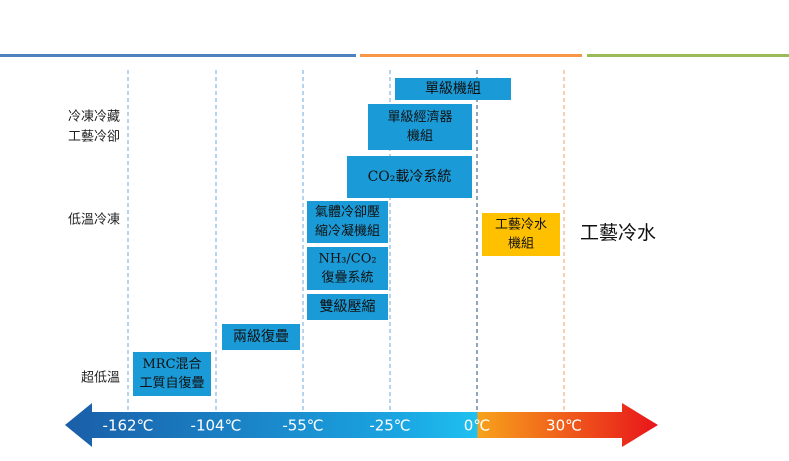 The width and height of the screenshot is (789, 461). Describe the element at coordinates (389, 426) in the screenshot. I see `scale-label: -25℃` at that location.